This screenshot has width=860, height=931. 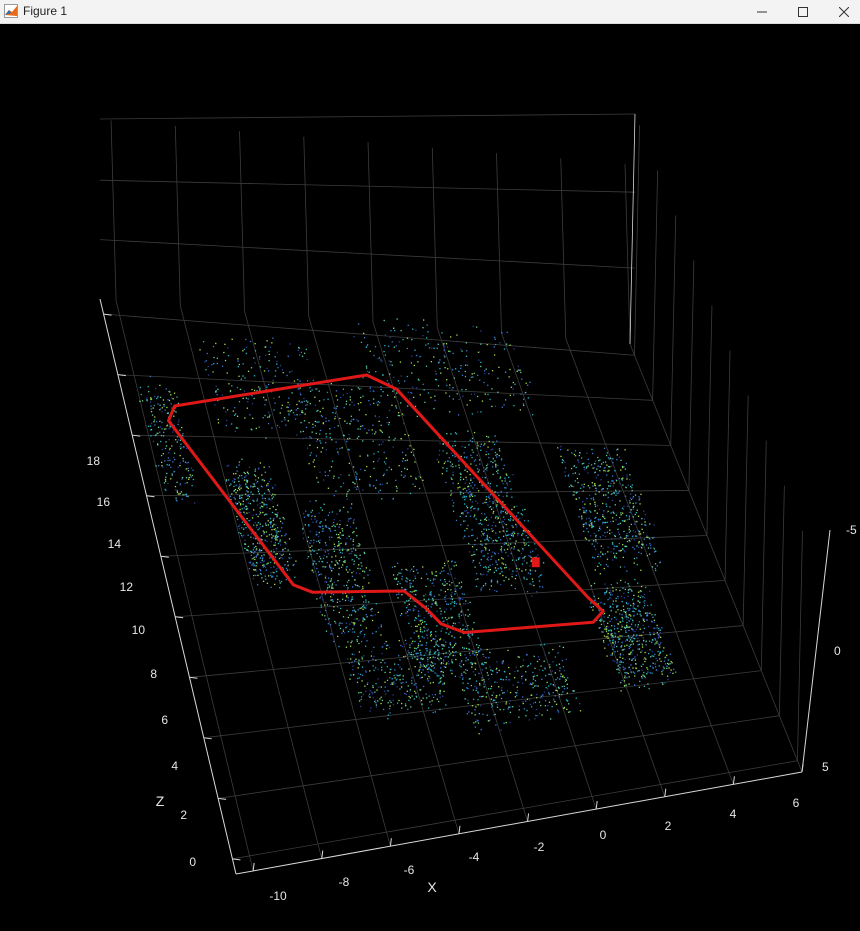 What do you see at coordinates (841, 11) in the screenshot?
I see `close-button` at bounding box center [841, 11].